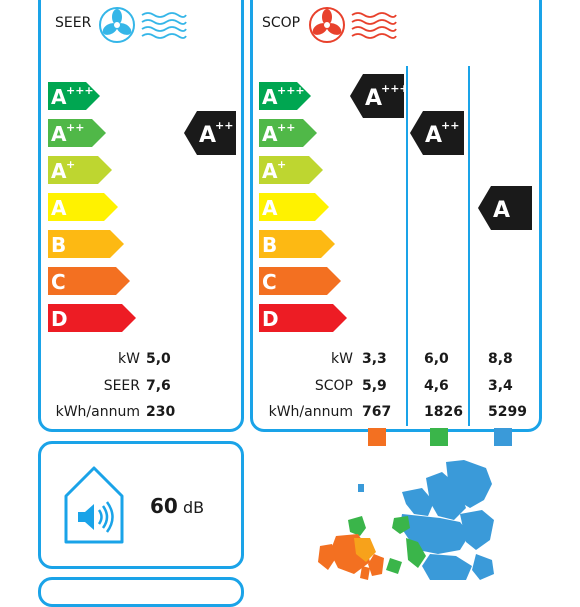 The image size is (580, 607). What do you see at coordinates (286, 127) in the screenshot?
I see `scop-bar-sup: ++` at bounding box center [286, 127].